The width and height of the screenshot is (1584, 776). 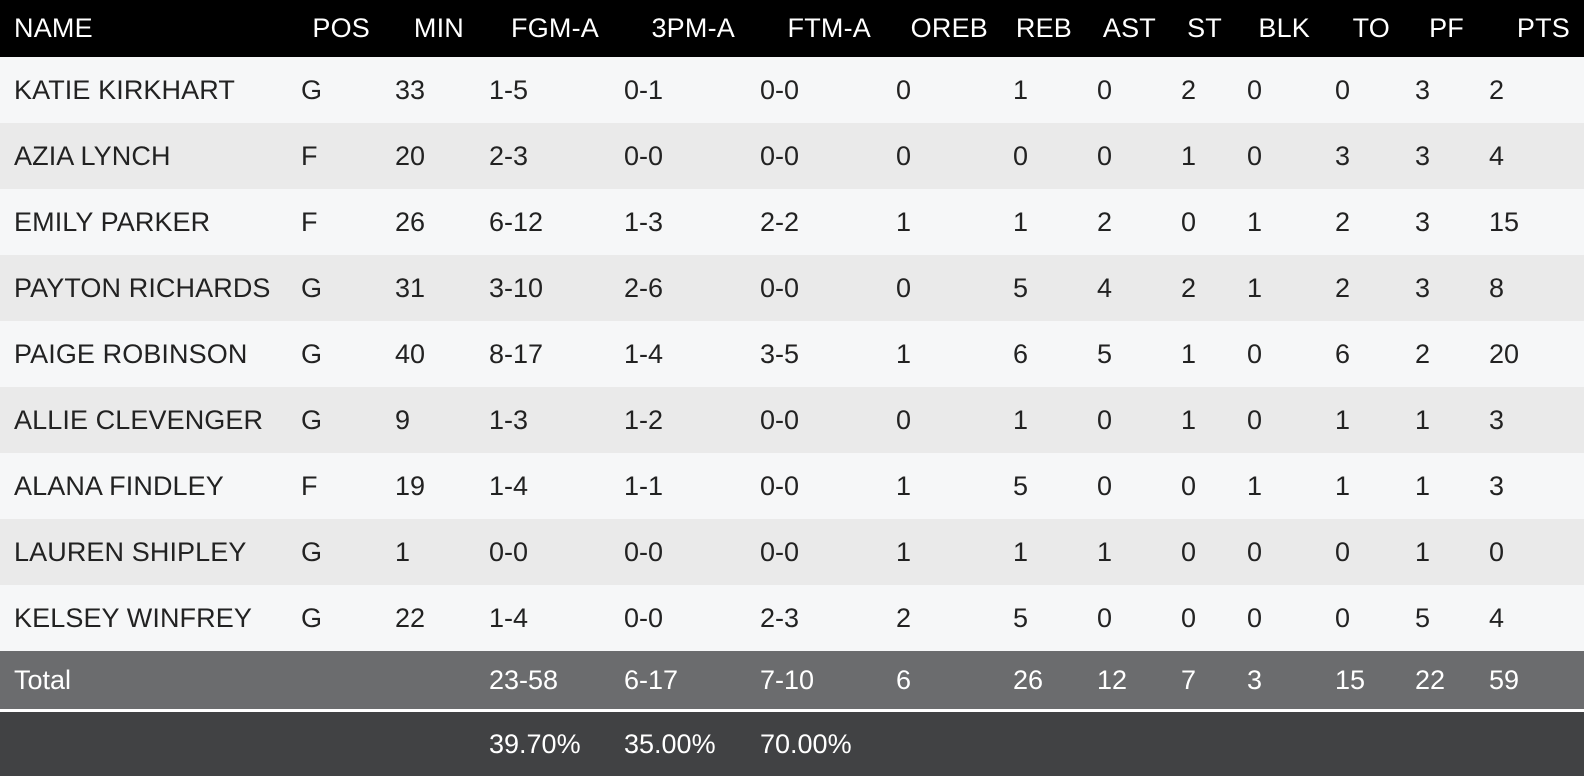 I want to click on stat-pts: 4, so click(x=1497, y=617).